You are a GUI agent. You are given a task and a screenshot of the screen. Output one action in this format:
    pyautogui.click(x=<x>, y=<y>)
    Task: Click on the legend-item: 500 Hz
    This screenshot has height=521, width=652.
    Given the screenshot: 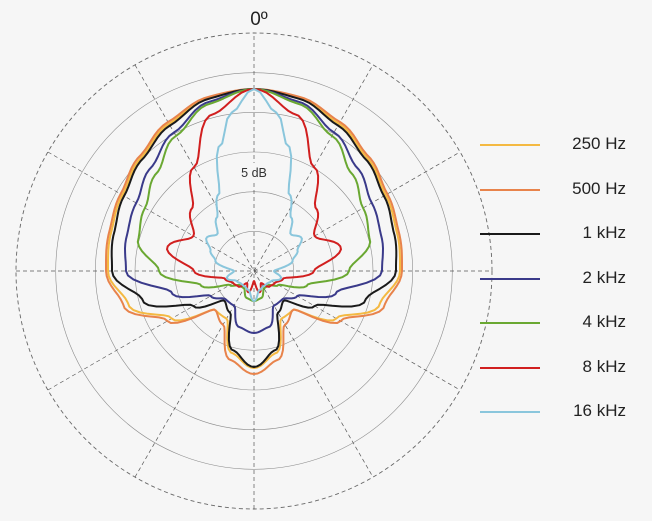 What is the action you would take?
    pyautogui.click(x=555, y=195)
    